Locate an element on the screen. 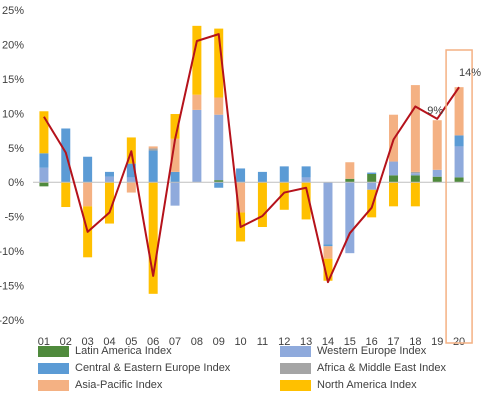  legend-label: Latin America Index is located at coordinates (123, 351).